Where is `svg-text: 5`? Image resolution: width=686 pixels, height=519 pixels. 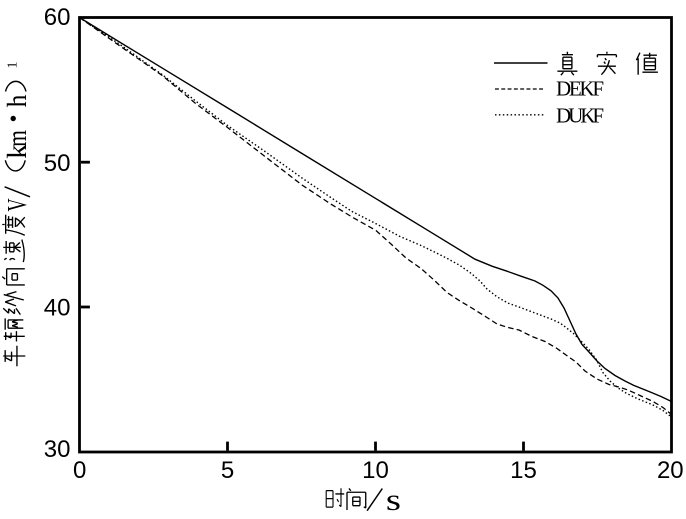
svg-text: 5 is located at coordinates (227, 470).